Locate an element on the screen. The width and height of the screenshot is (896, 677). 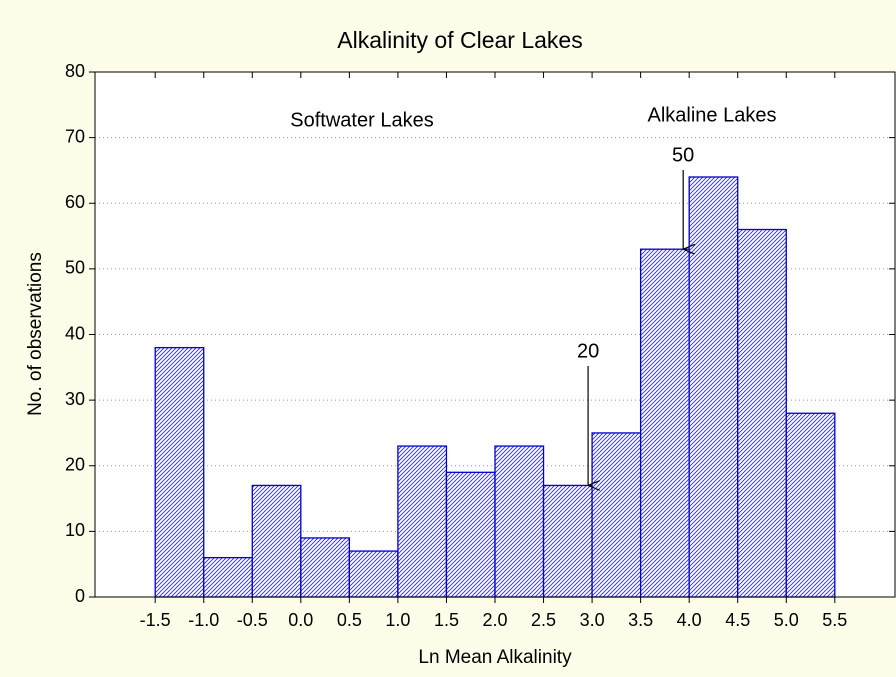
x-tick-label: 3.0 is located at coordinates (592, 620).